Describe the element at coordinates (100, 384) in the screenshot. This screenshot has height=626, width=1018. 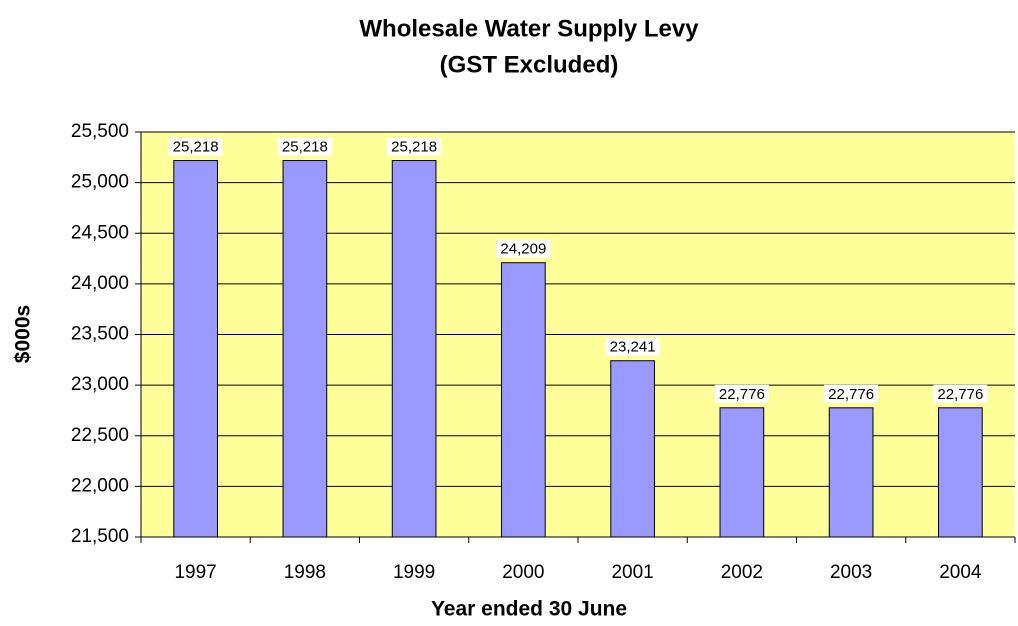
I see `y-tick-label: 23,000` at that location.